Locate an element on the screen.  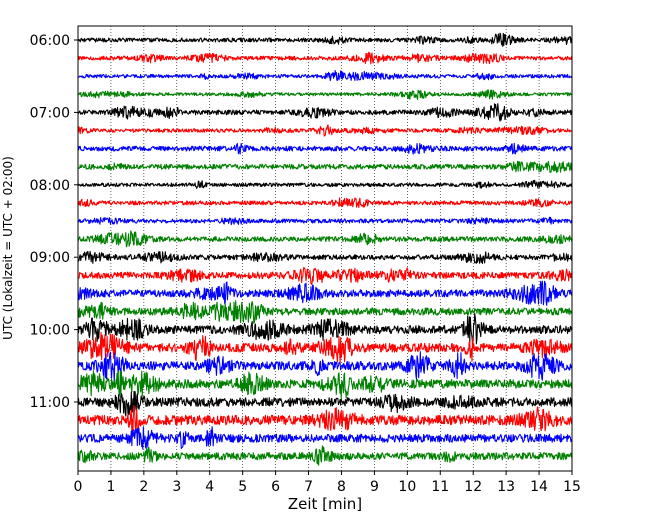
y-tick-label: 10:00 is located at coordinates (50, 331).